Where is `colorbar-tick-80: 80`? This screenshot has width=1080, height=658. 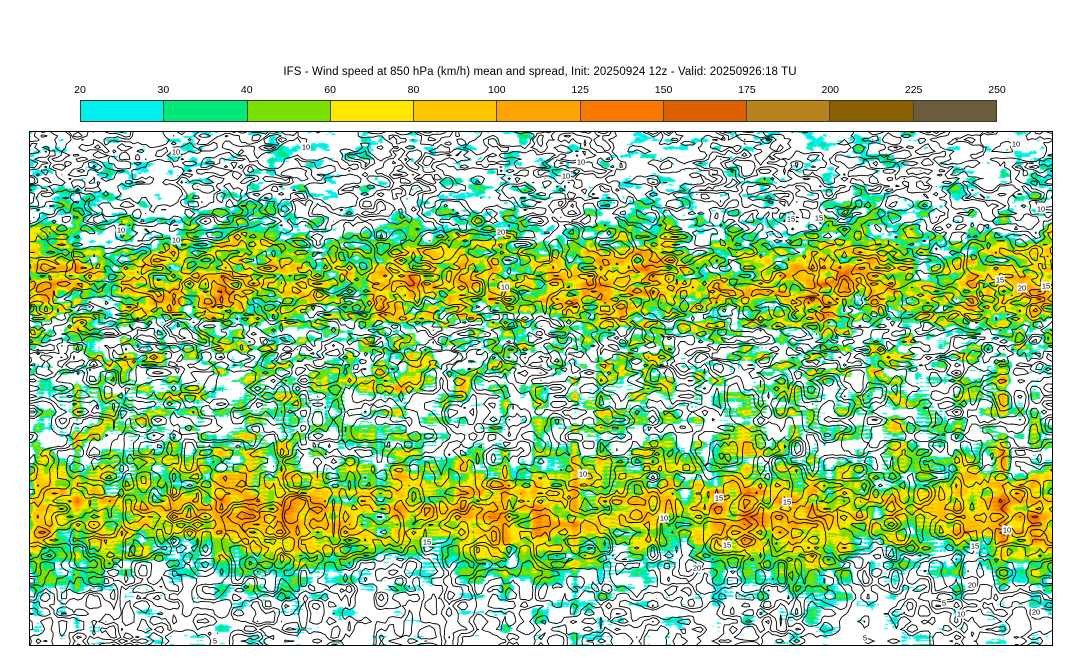 colorbar-tick-80: 80 is located at coordinates (413, 90).